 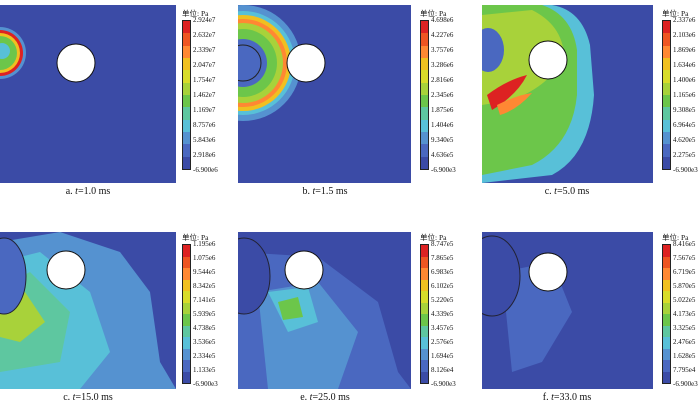 What do you see at coordinates (442, 80) in the screenshot?
I see `legend-tick-label: 2.816e6` at bounding box center [442, 80].